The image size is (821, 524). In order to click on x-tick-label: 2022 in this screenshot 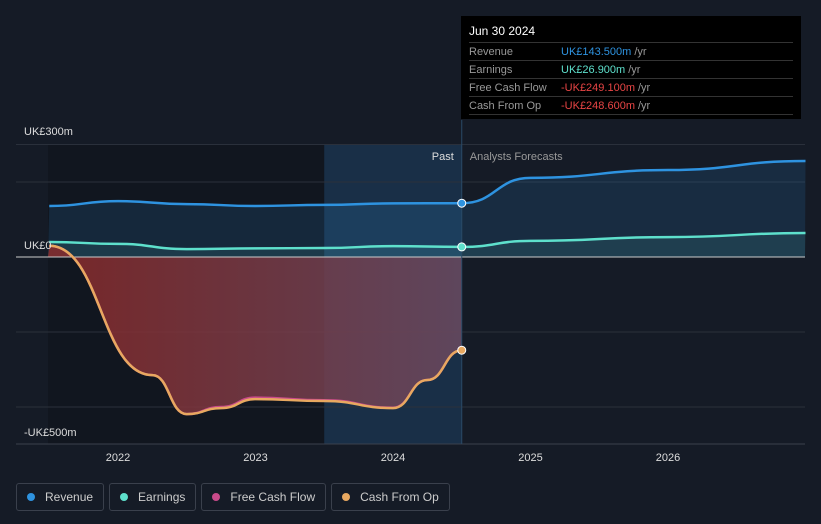, I will do `click(118, 458)`.